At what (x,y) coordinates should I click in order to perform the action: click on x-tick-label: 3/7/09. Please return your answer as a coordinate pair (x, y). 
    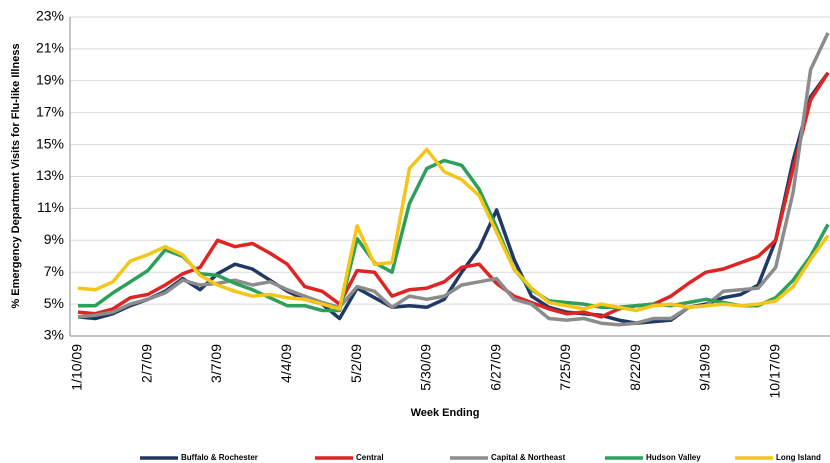
    Looking at the image, I should click on (216, 363).